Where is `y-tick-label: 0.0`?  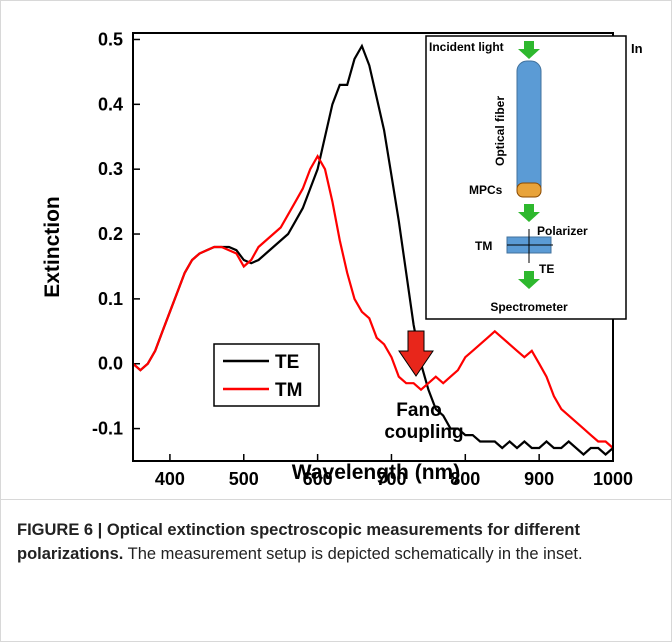
y-tick-label: 0.0 is located at coordinates (110, 364).